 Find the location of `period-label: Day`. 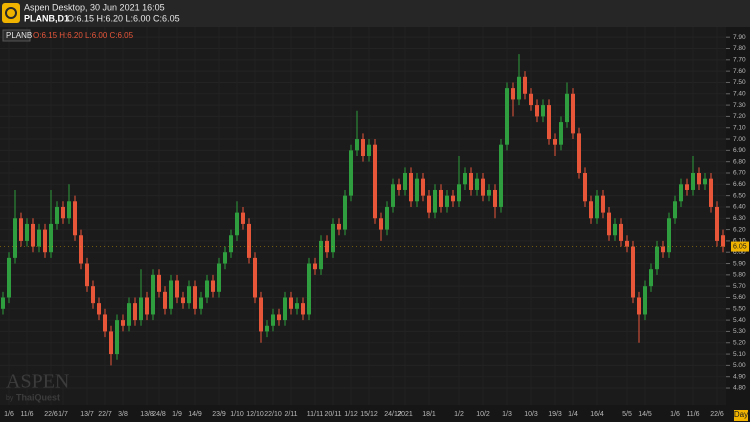

period-label: Day is located at coordinates (741, 414).